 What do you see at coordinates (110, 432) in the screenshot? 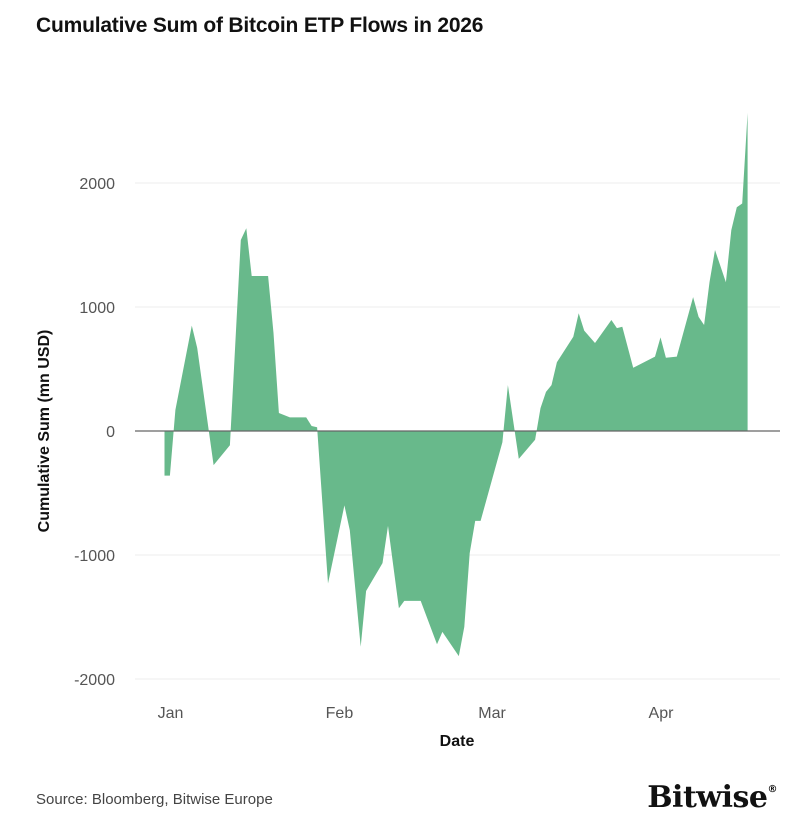
I see `y-tick-label: 0` at bounding box center [110, 432].